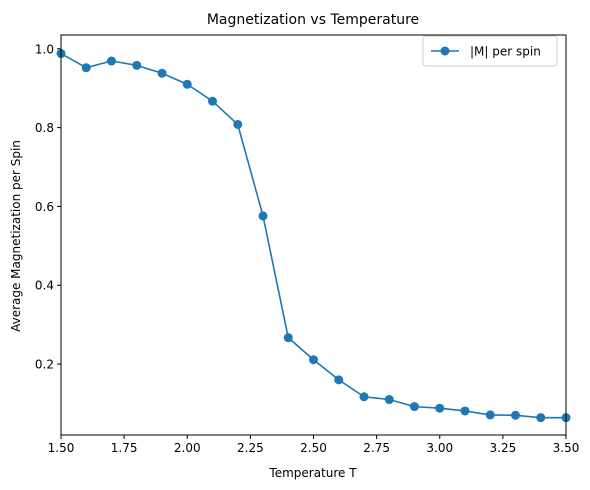 Image resolution: width=590 pixels, height=490 pixels. I want to click on y-axis-label: Average Magnetization per Spin, so click(16, 236).